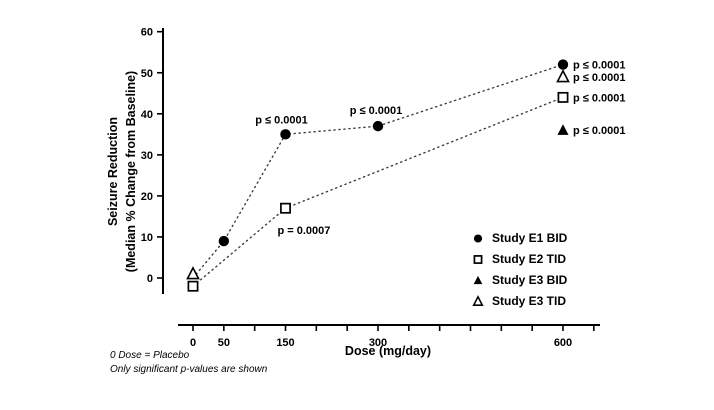 Image resolution: width=714 pixels, height=410 pixels. What do you see at coordinates (147, 156) in the screenshot?
I see `y-axis-tick-label: 30` at bounding box center [147, 156].